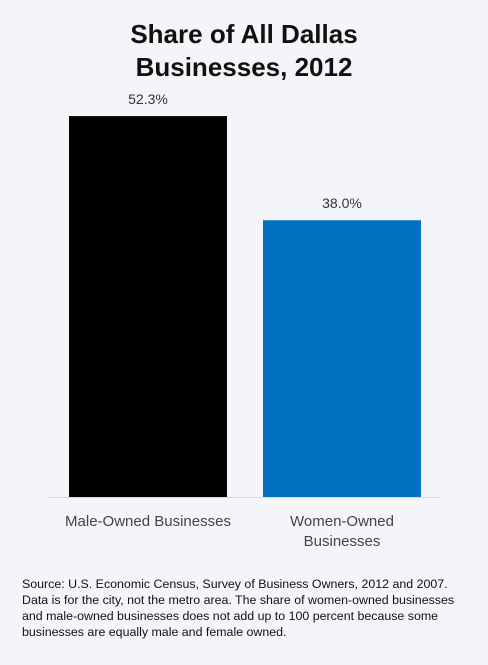  Describe the element at coordinates (244, 34) in the screenshot. I see `chart-title-line-1: Share of All Dallas` at that location.